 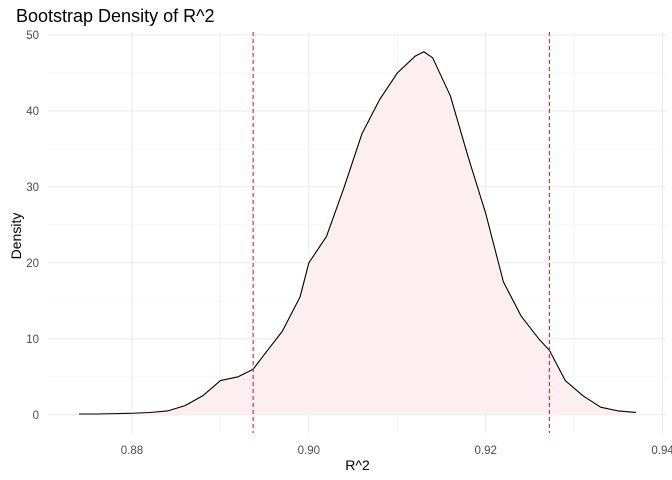 What do you see at coordinates (32, 36) in the screenshot?
I see `y-tick-label: 50` at bounding box center [32, 36].